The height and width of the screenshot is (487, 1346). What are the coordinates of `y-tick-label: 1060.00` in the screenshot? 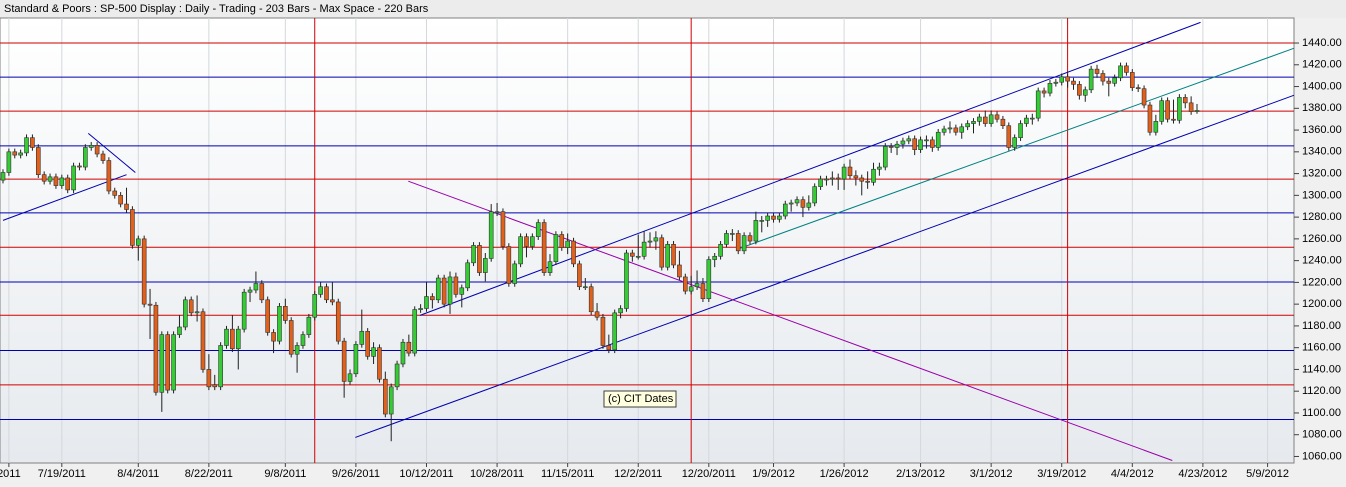 It's located at (1322, 456).